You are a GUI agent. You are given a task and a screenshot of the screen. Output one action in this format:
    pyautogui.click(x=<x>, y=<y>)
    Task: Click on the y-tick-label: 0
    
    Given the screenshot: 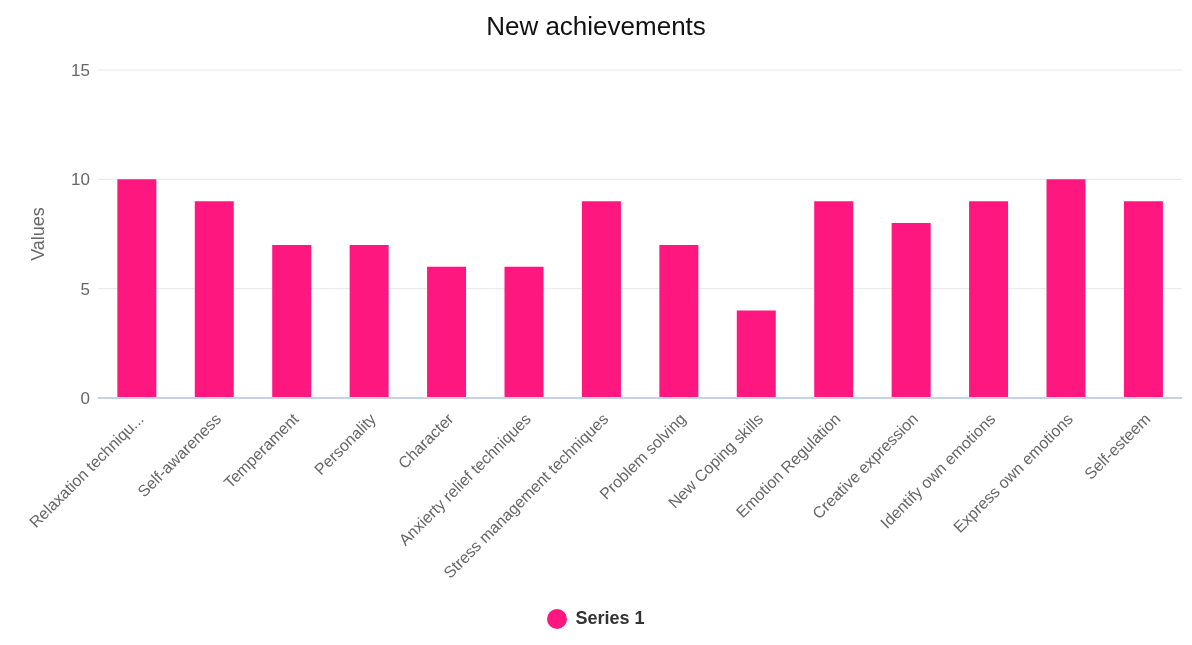 What is the action you would take?
    pyautogui.click(x=85, y=399)
    